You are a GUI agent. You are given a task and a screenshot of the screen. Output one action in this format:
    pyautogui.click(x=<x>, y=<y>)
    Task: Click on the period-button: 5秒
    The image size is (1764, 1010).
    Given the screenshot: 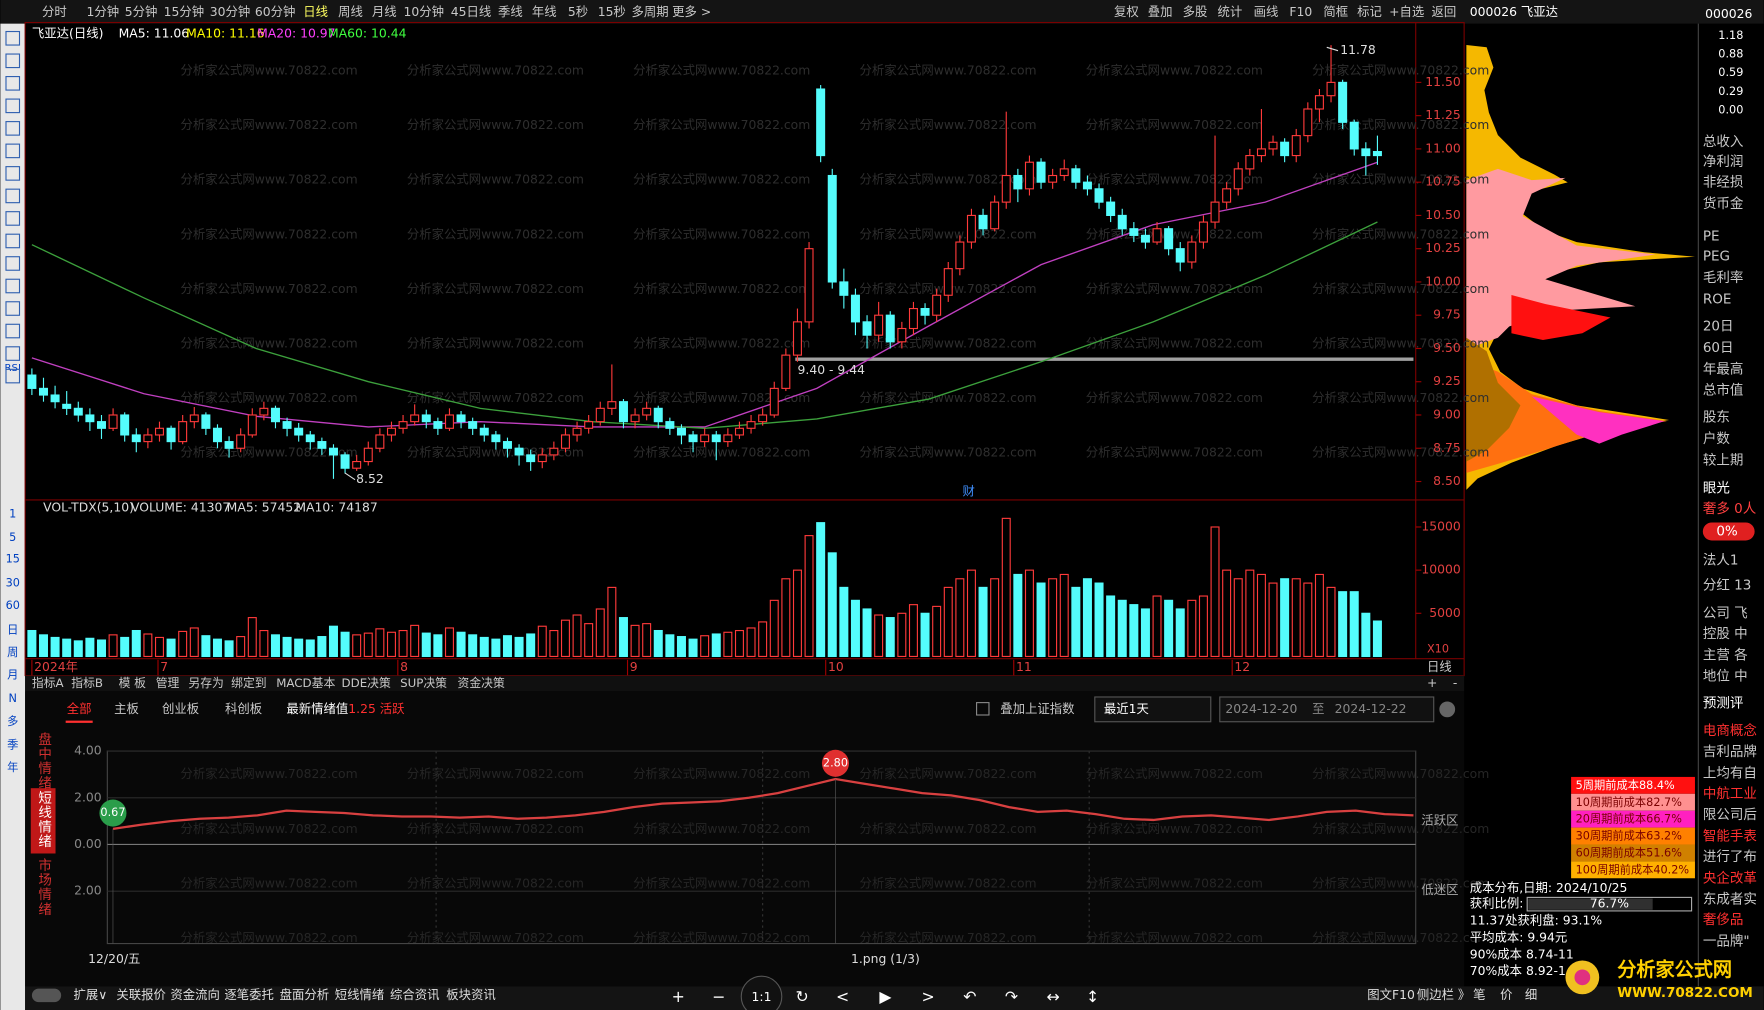 What is the action you would take?
    pyautogui.click(x=578, y=12)
    